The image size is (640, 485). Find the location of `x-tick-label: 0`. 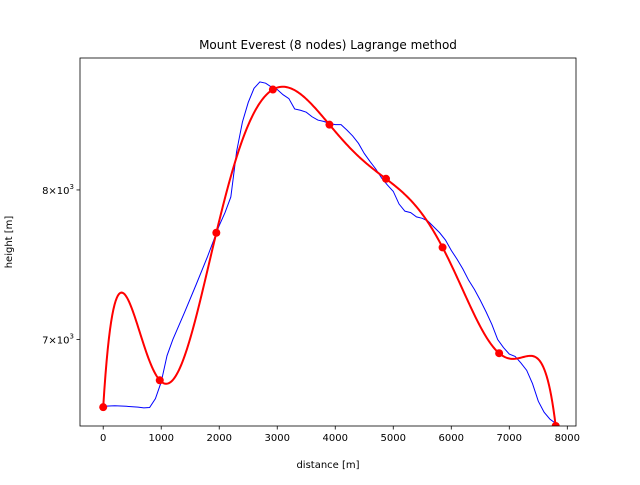

x-tick-label: 0 is located at coordinates (103, 438).